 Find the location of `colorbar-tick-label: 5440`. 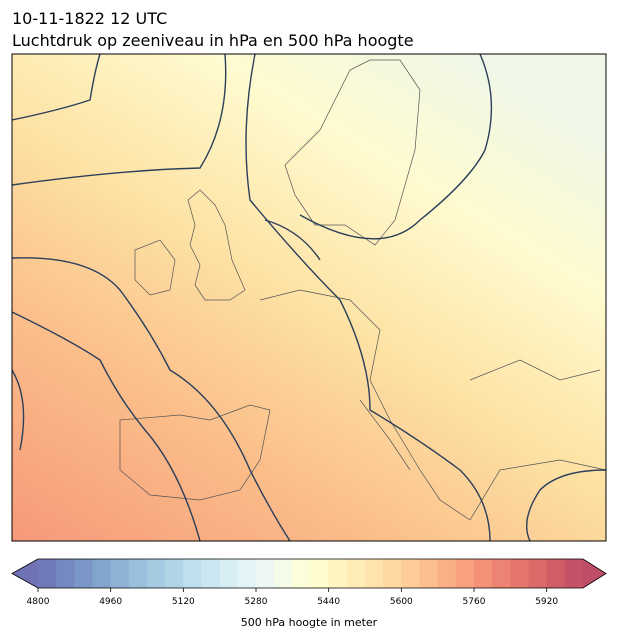

colorbar-tick-label: 5440 is located at coordinates (328, 602).